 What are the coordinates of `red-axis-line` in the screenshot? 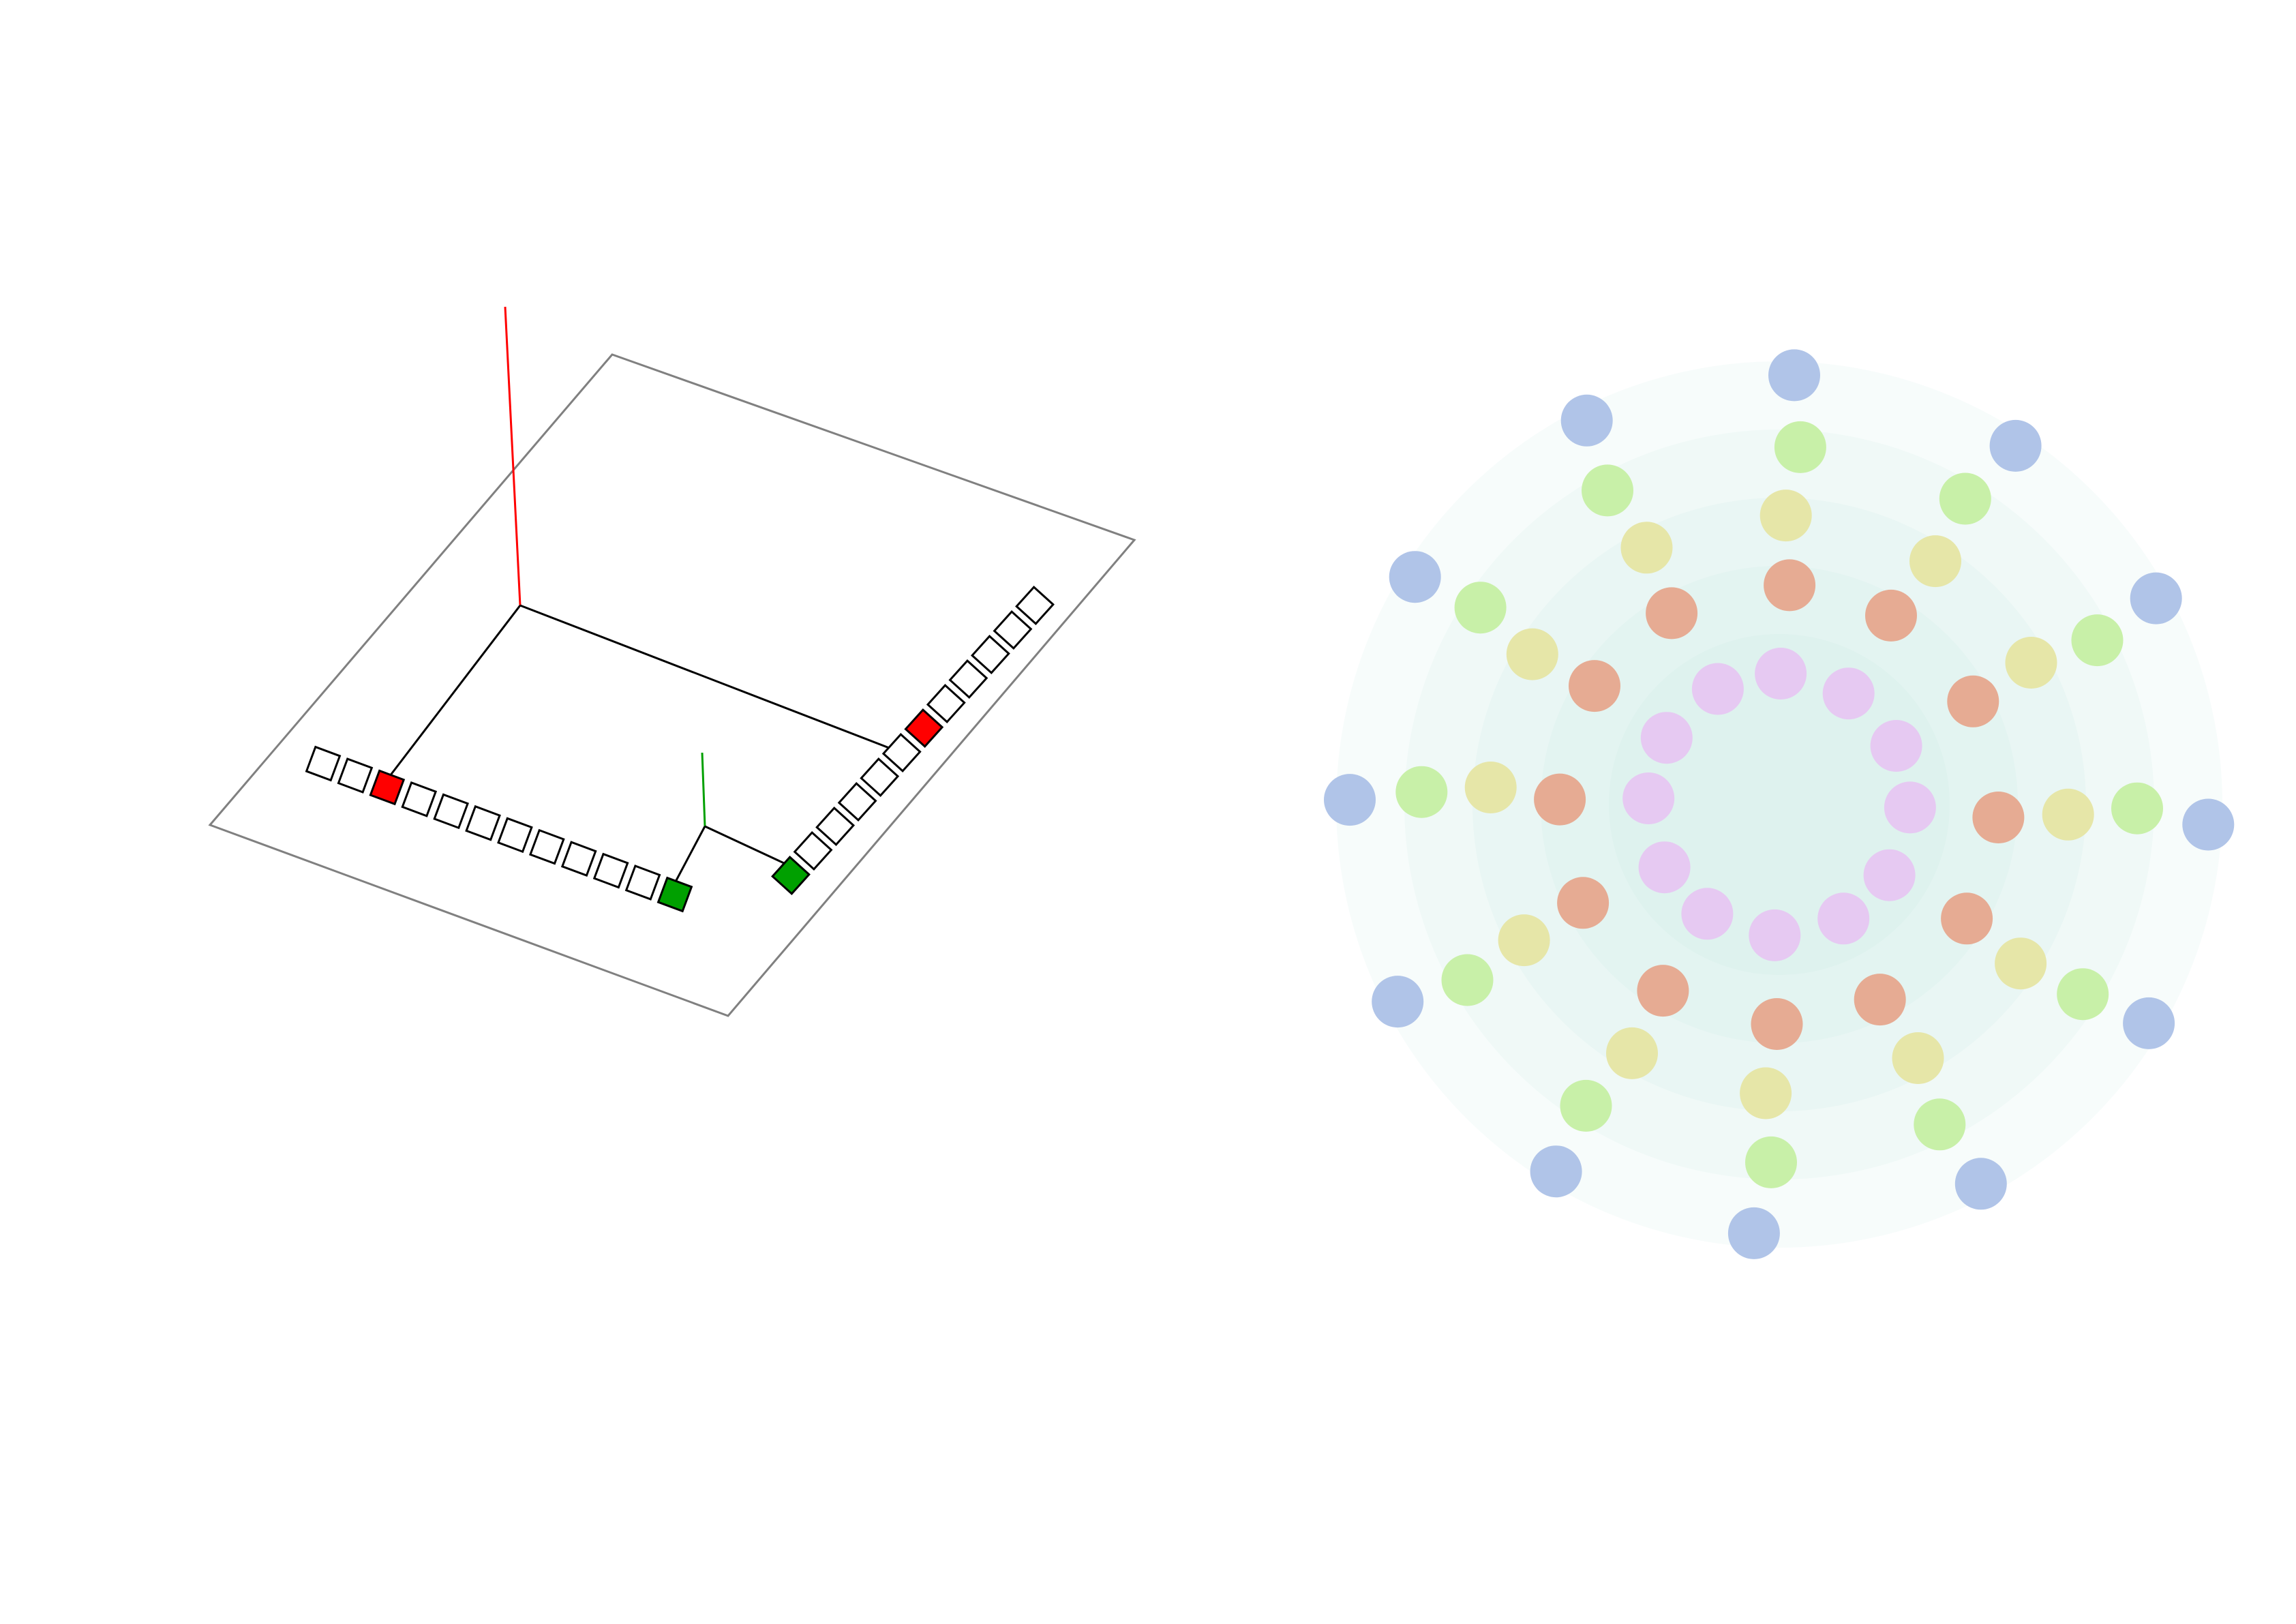 It's located at (513, 456).